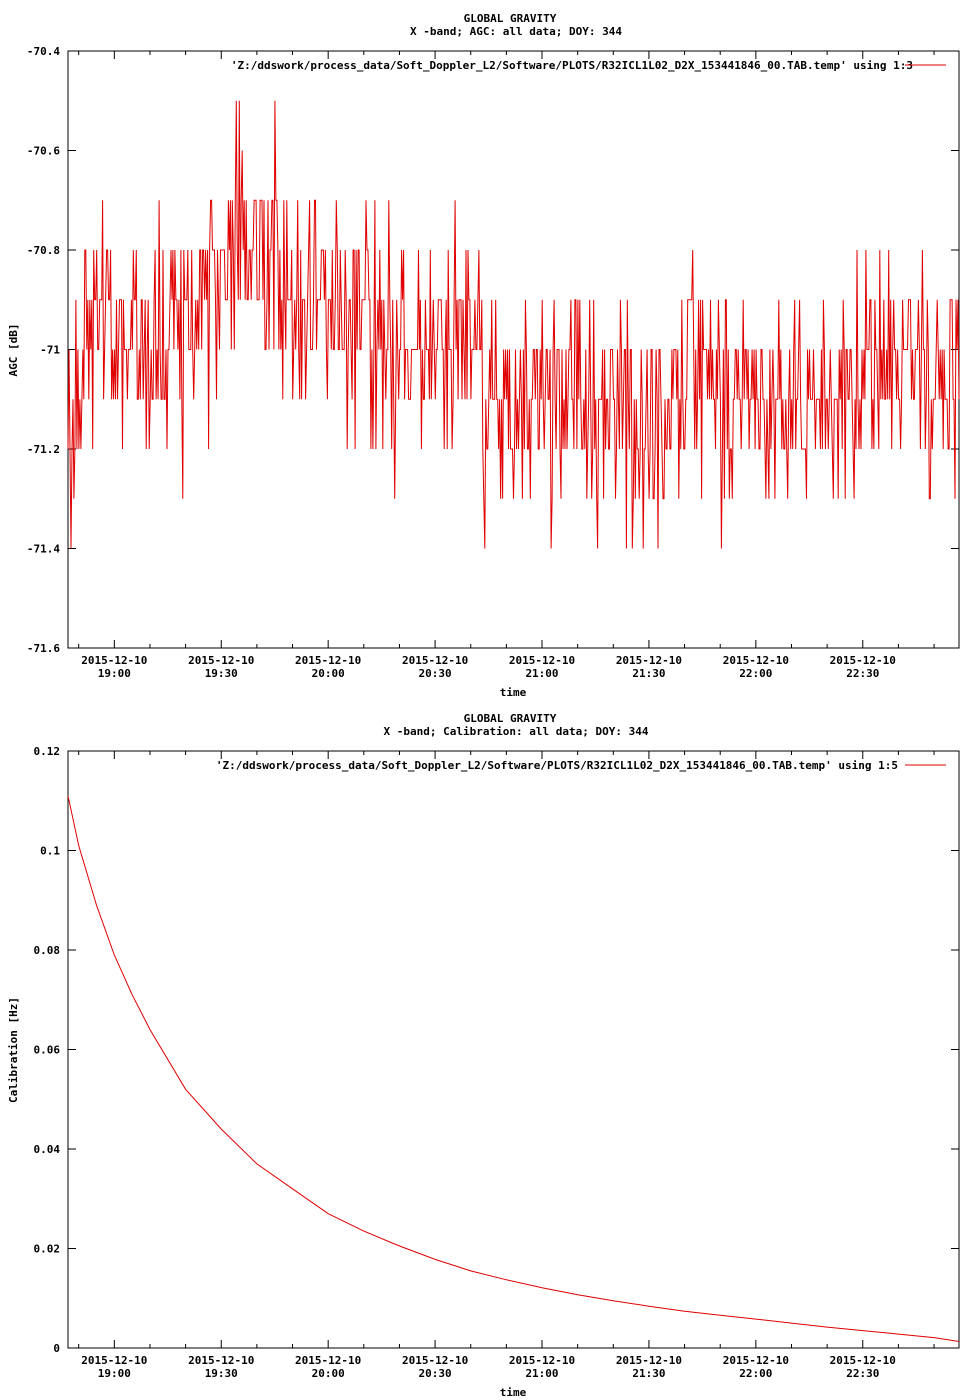  What do you see at coordinates (510, 18) in the screenshot?
I see `agc-chart-title: GLOBAL GRAVITY` at bounding box center [510, 18].